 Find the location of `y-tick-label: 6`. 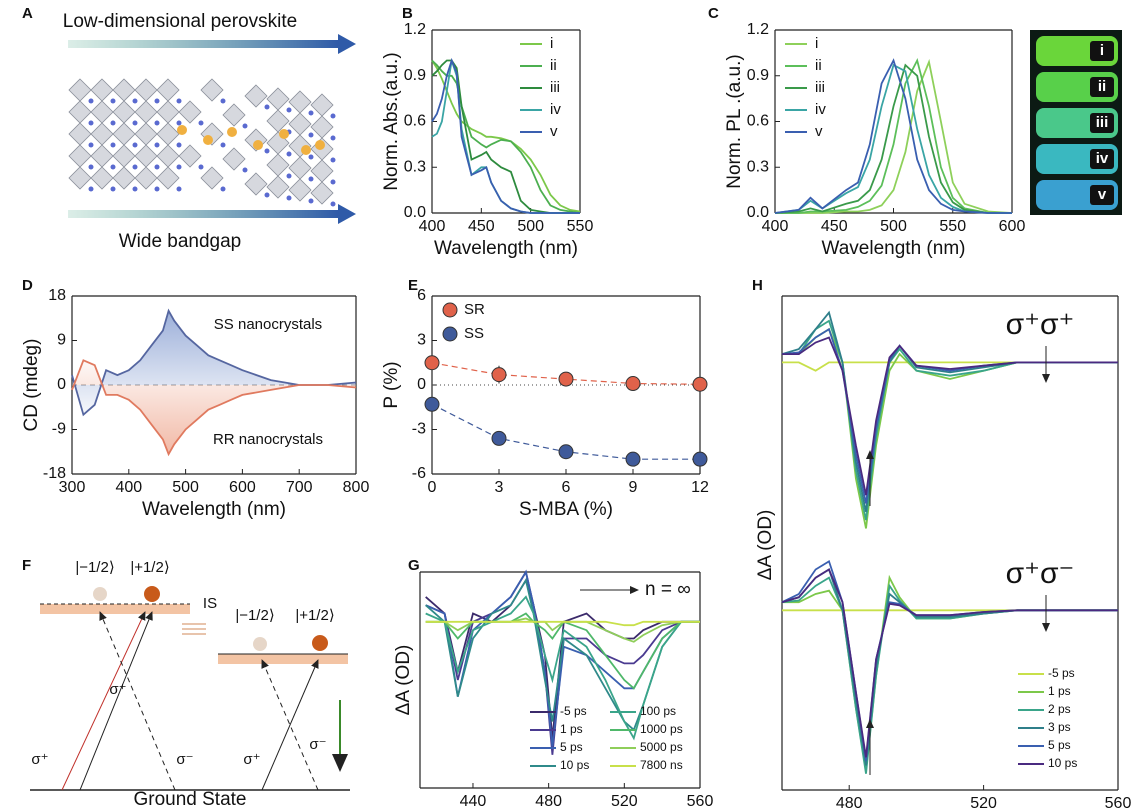

y-tick-label: 6 is located at coordinates (421, 295).